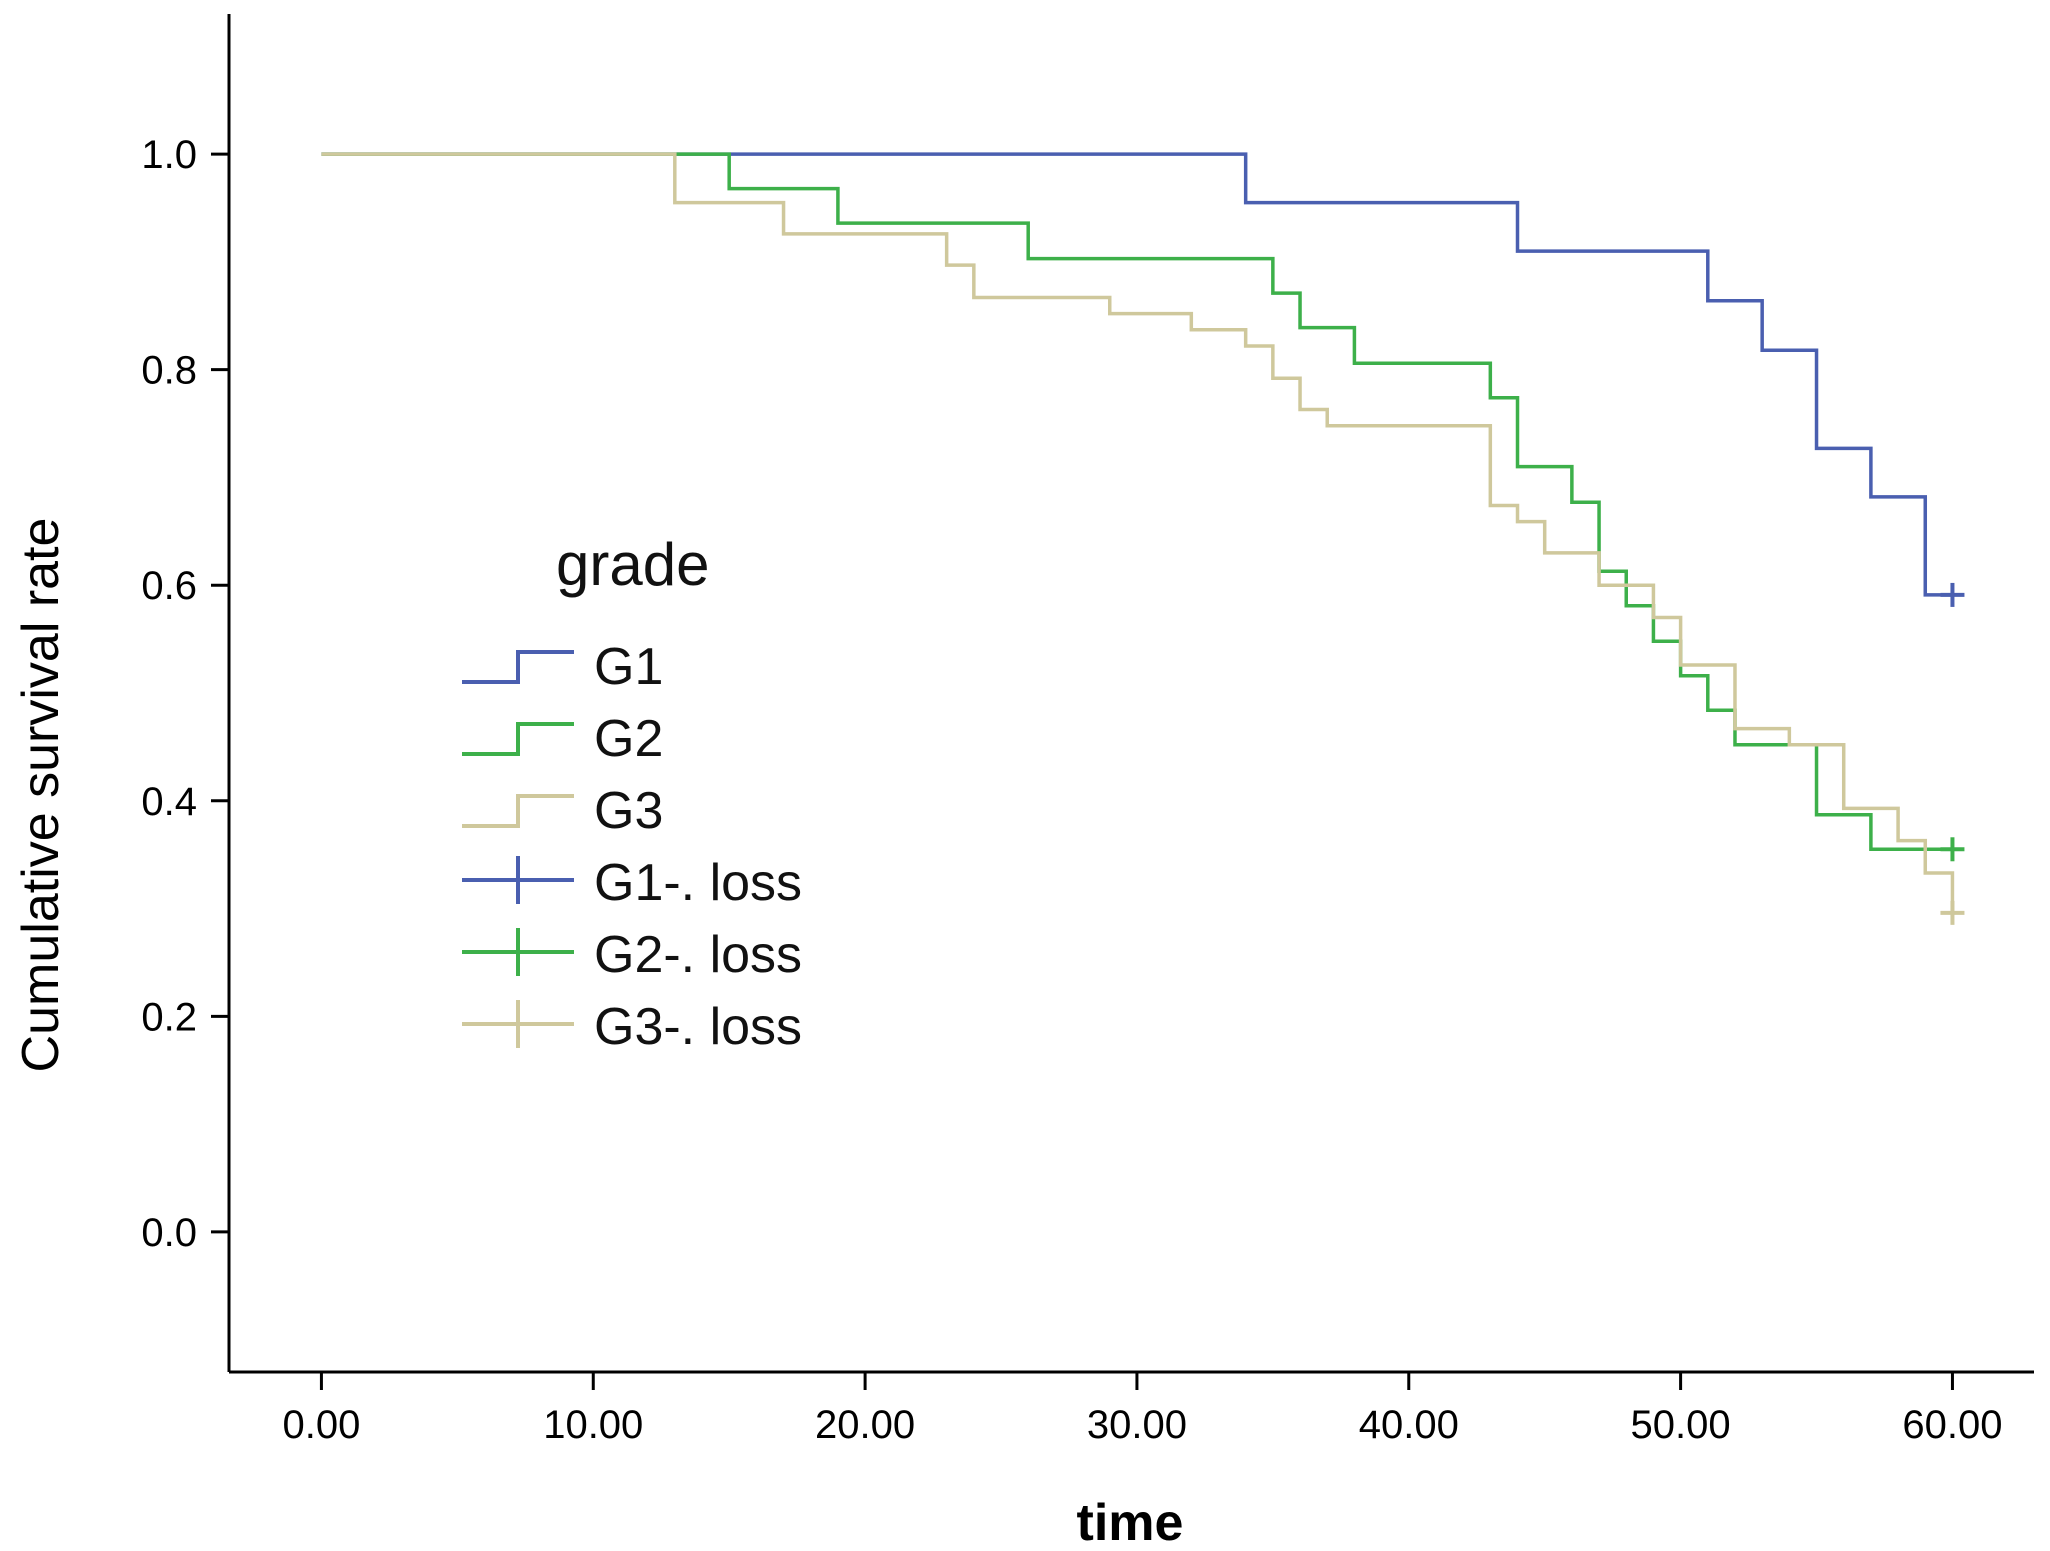  I want to click on legend-label: G2, so click(628, 739).